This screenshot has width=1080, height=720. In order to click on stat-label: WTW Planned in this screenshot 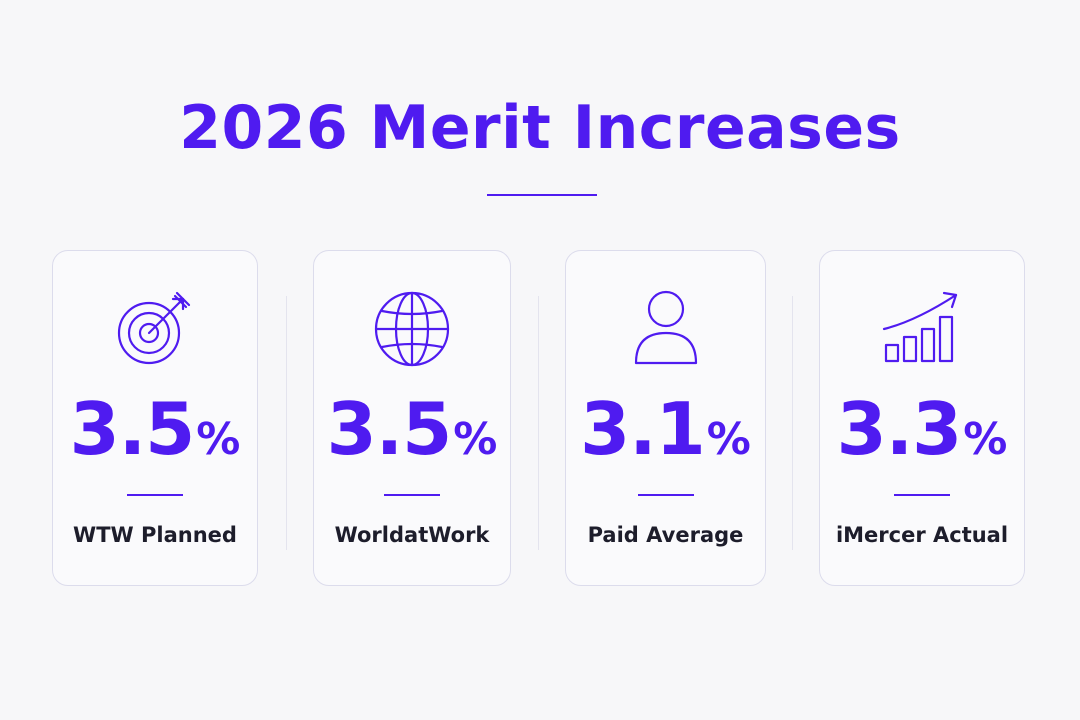, I will do `click(155, 535)`.